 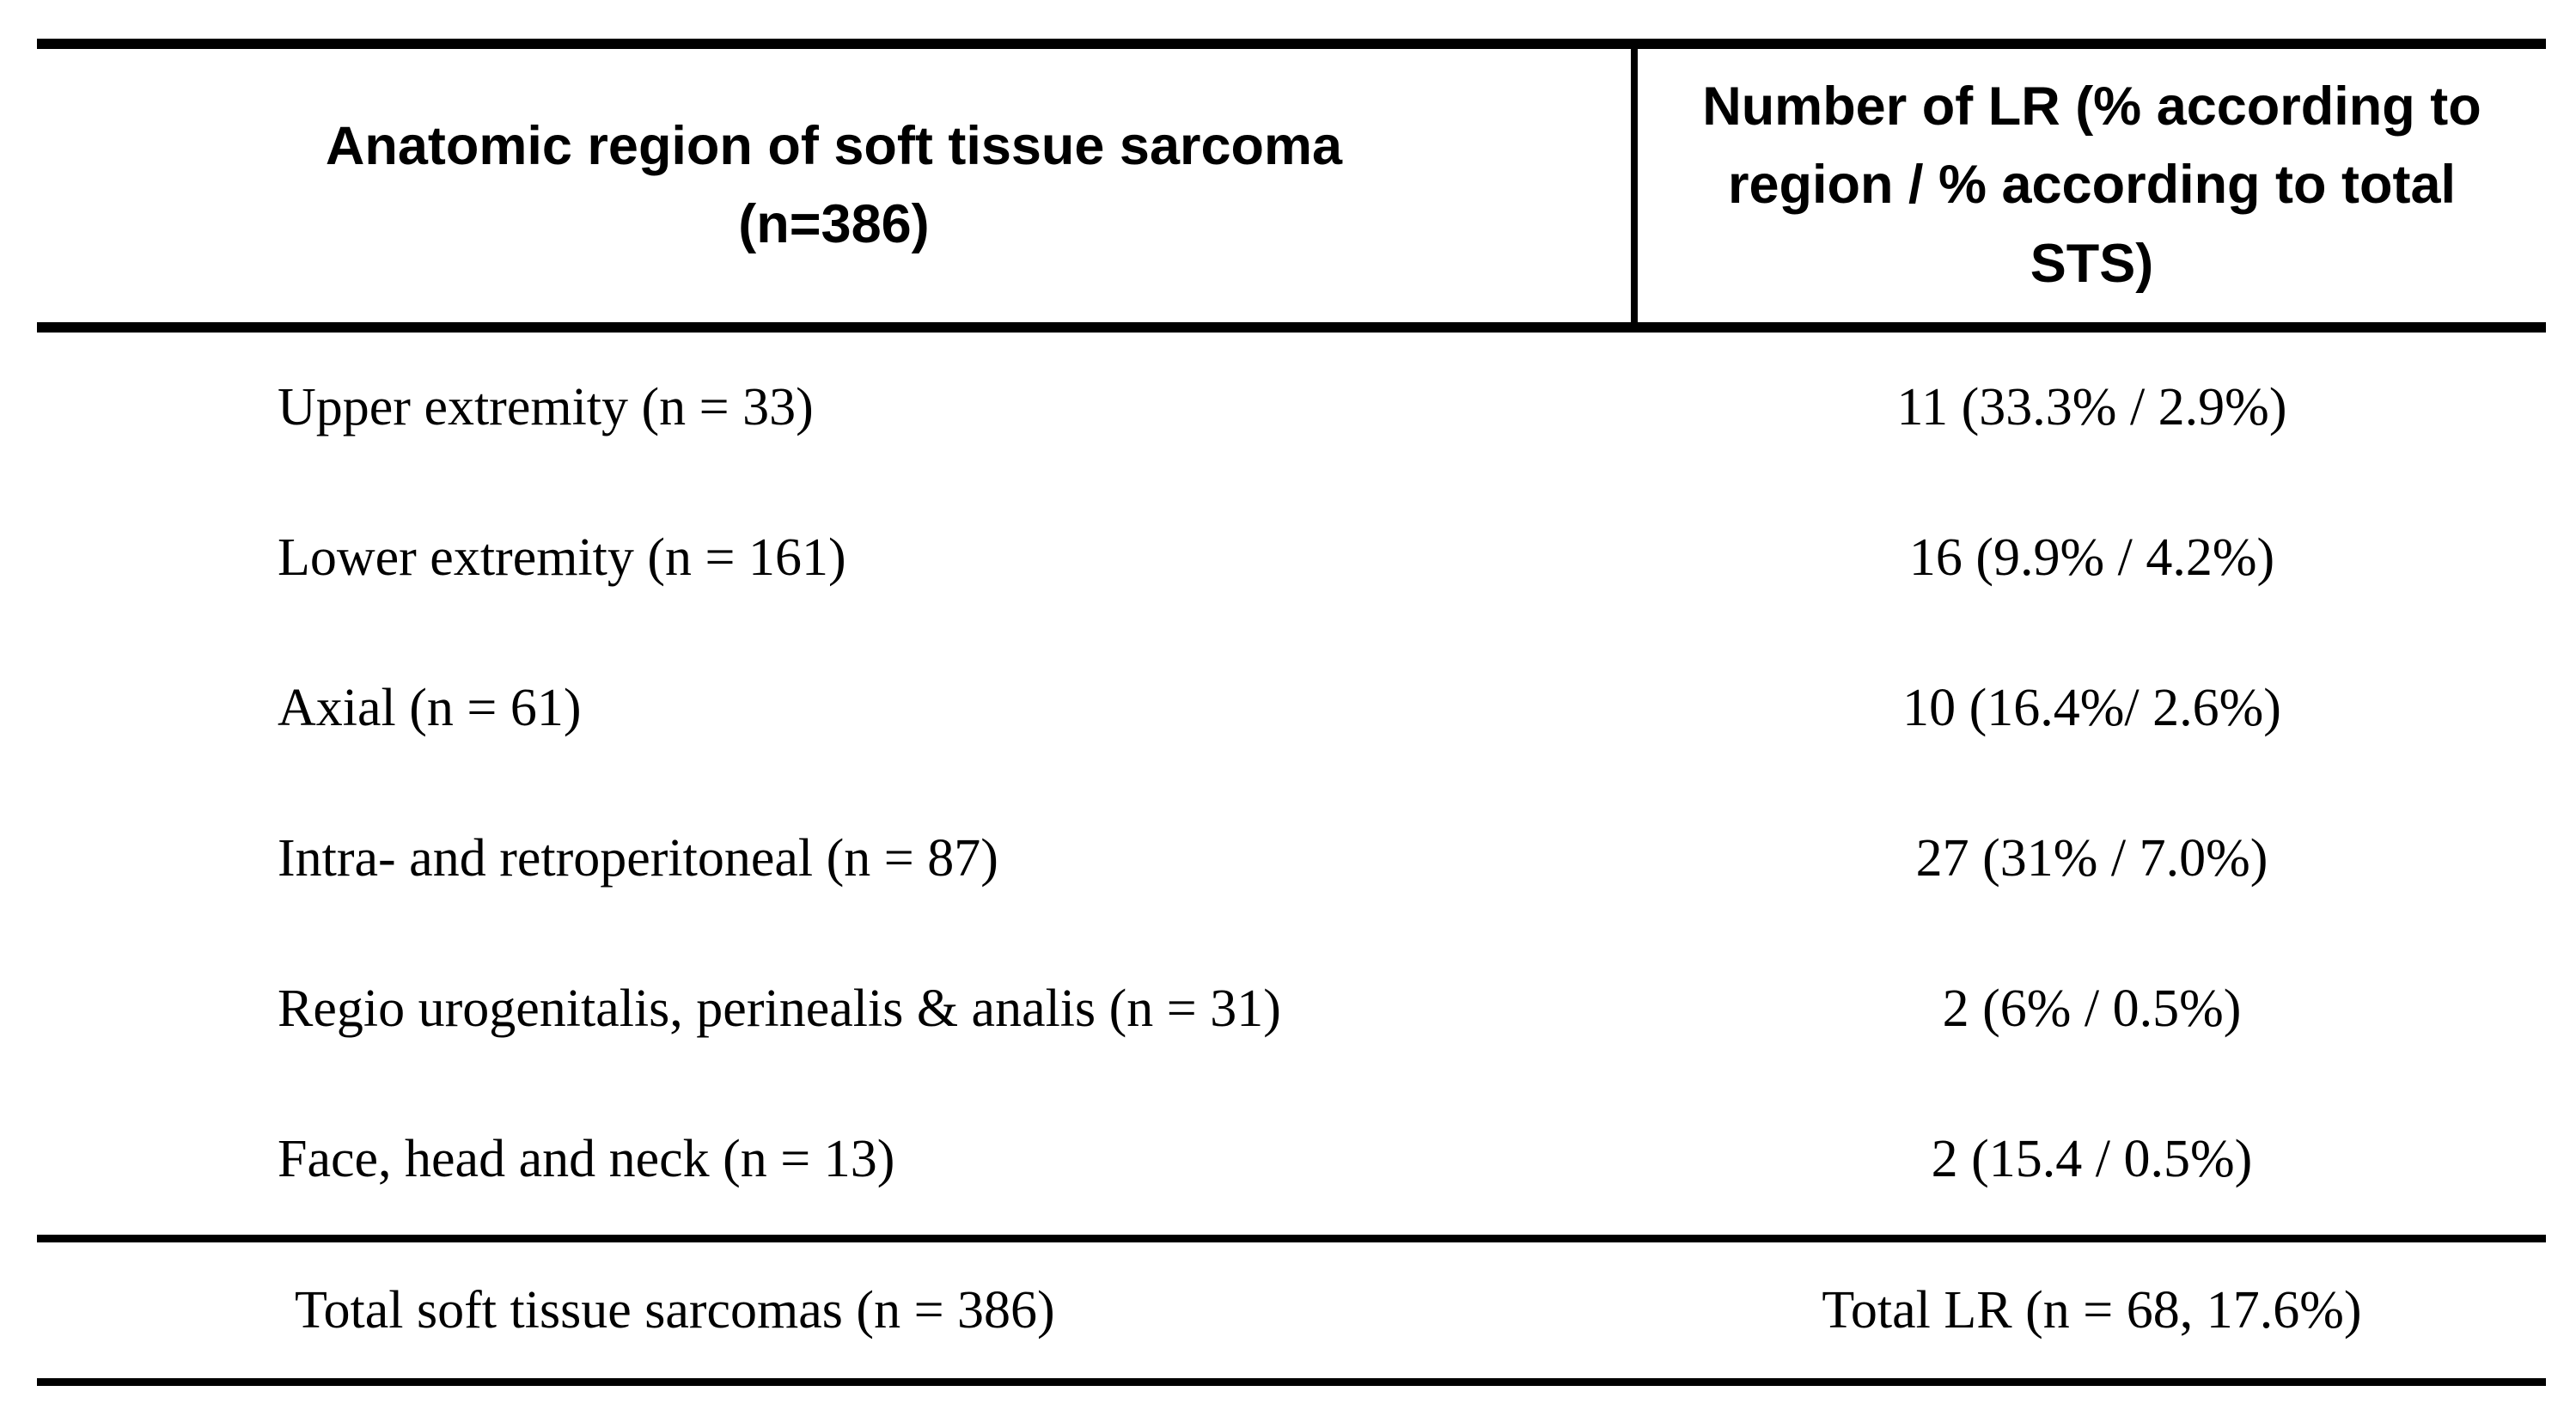 I want to click on lr-cell: 2 (6% / 0.5%), so click(x=2092, y=1009).